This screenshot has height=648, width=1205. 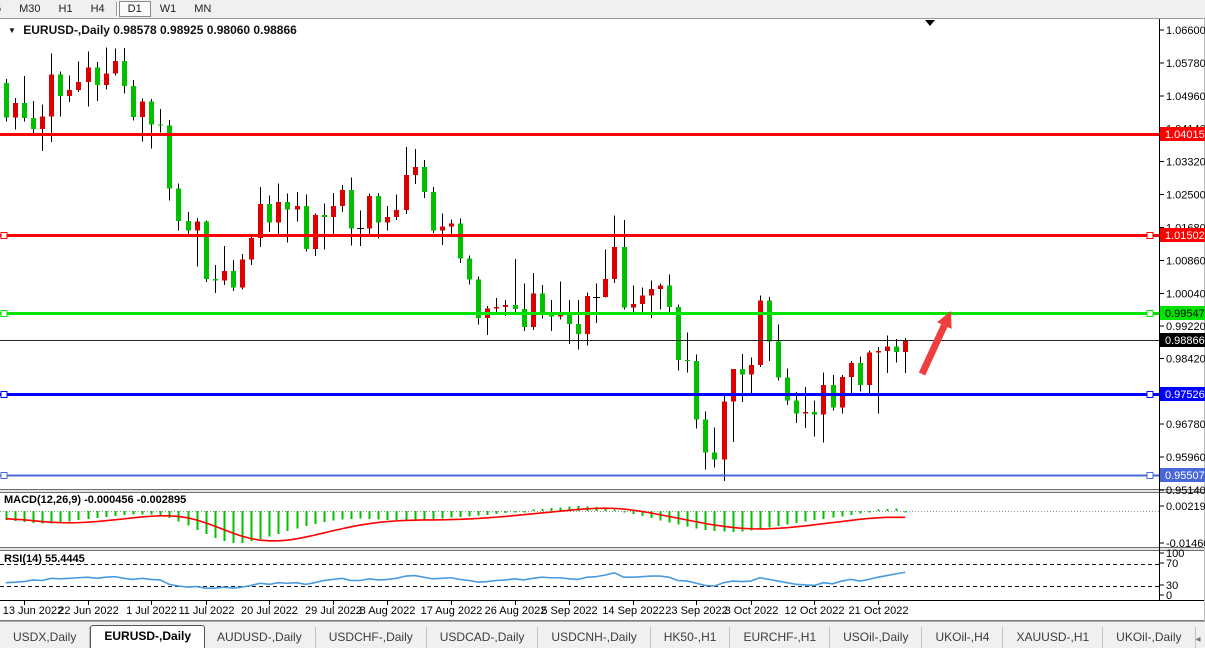 I want to click on hline-0.97526, so click(x=579, y=394).